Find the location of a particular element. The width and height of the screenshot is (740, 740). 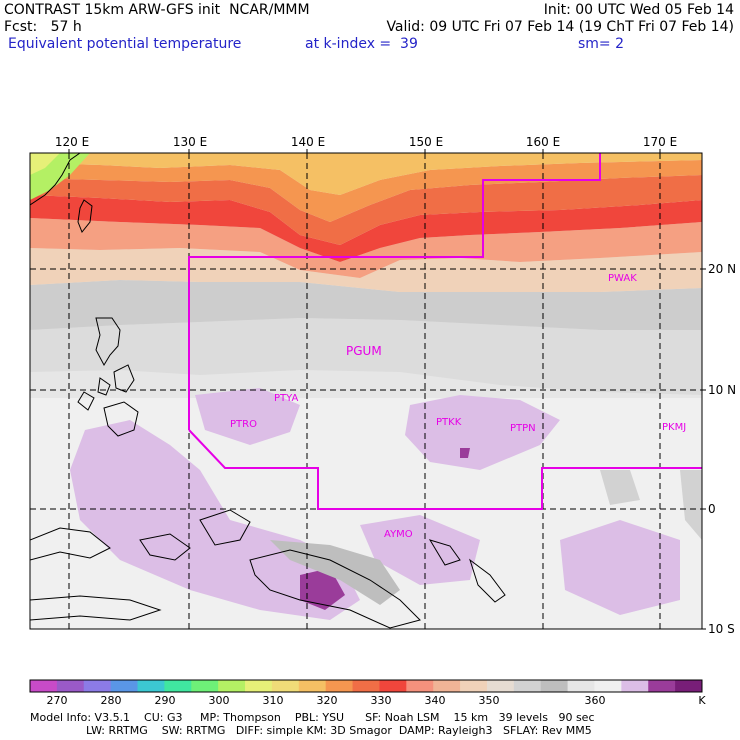

lon-label: 120 E is located at coordinates (72, 142).